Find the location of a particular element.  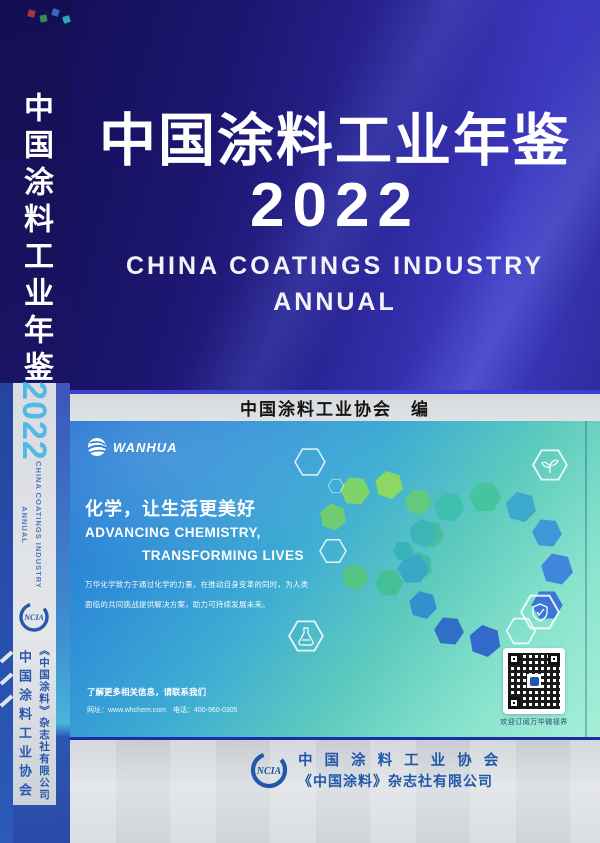

decorative-mark-red is located at coordinates (31, 13).